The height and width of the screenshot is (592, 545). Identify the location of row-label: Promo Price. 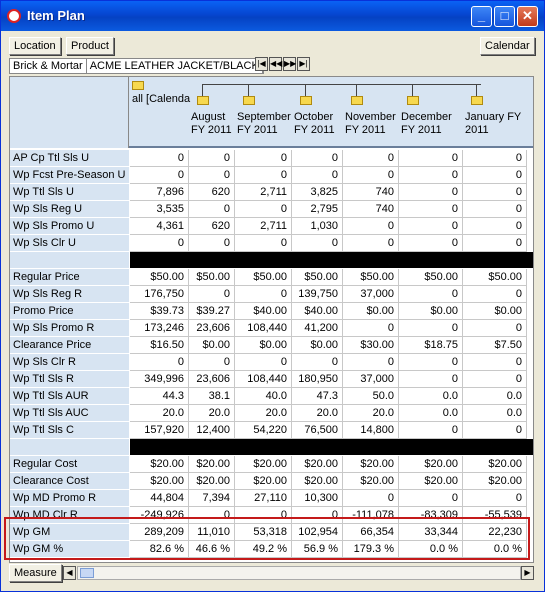
(69, 311).